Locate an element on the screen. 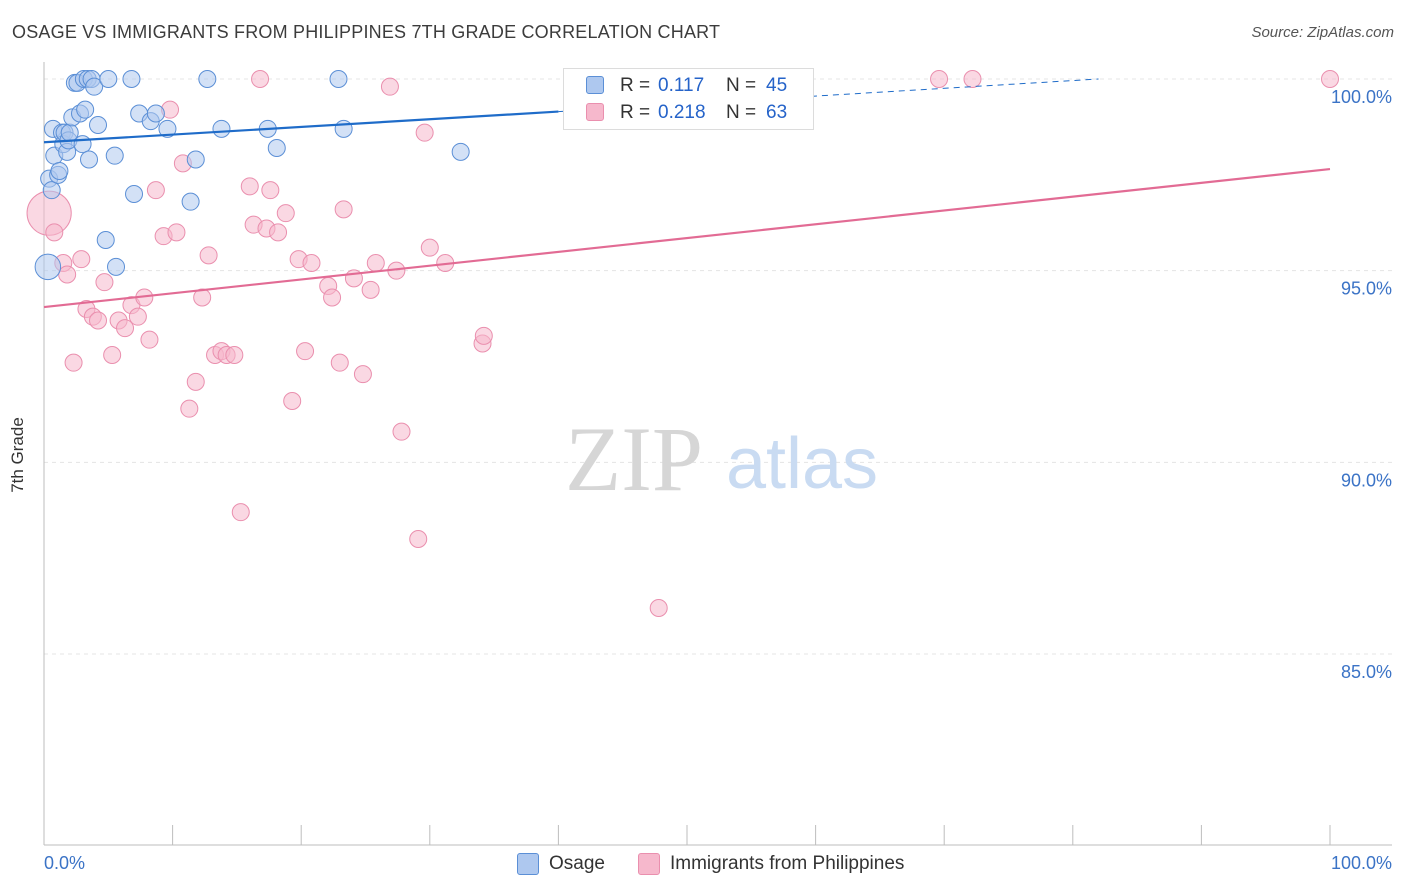 The image size is (1406, 892). r-value: 0.218 is located at coordinates (682, 112).